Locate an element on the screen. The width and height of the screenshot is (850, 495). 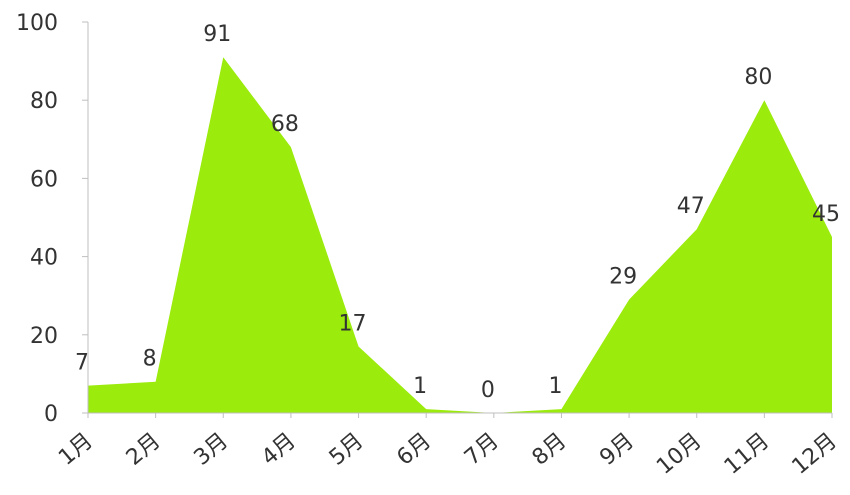
y-tick-label: 20 is located at coordinates (44, 336).